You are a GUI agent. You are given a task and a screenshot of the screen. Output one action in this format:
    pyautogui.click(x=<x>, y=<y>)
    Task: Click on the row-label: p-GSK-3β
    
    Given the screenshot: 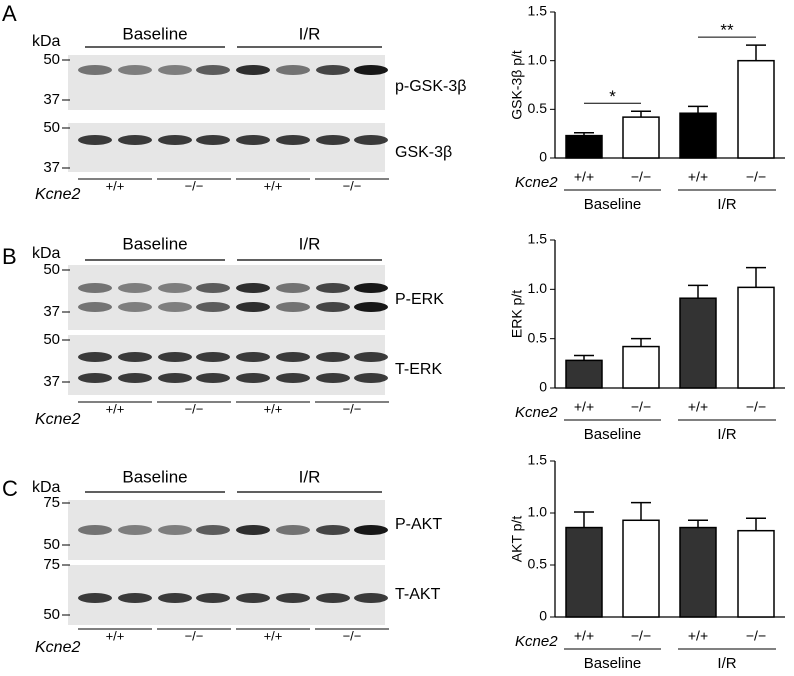 What is the action you would take?
    pyautogui.click(x=430, y=86)
    